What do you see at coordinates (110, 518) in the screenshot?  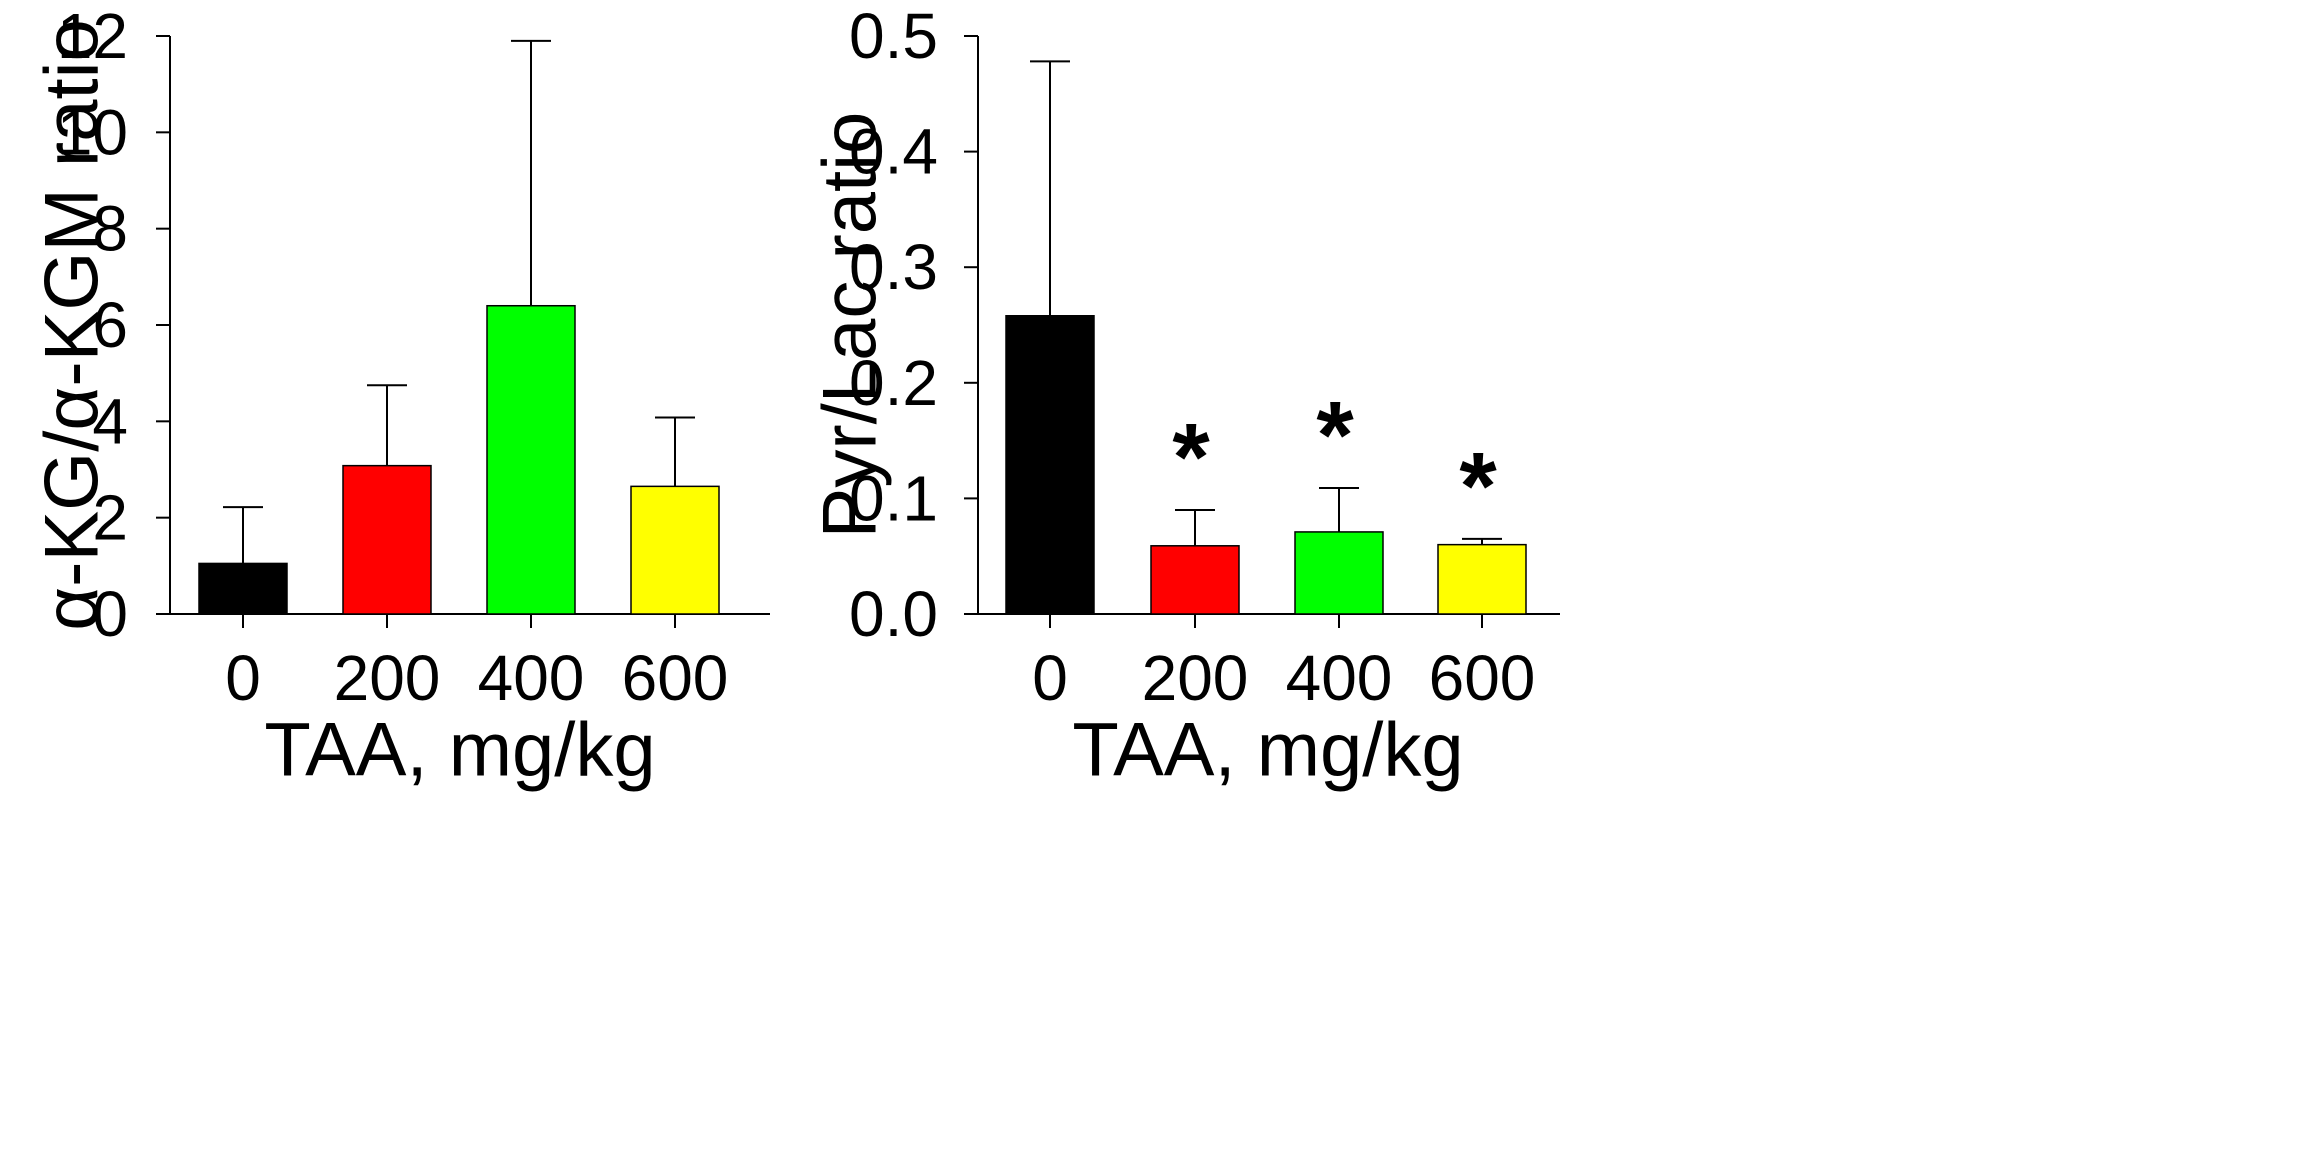 I see `y-tick-label: 2` at bounding box center [110, 518].